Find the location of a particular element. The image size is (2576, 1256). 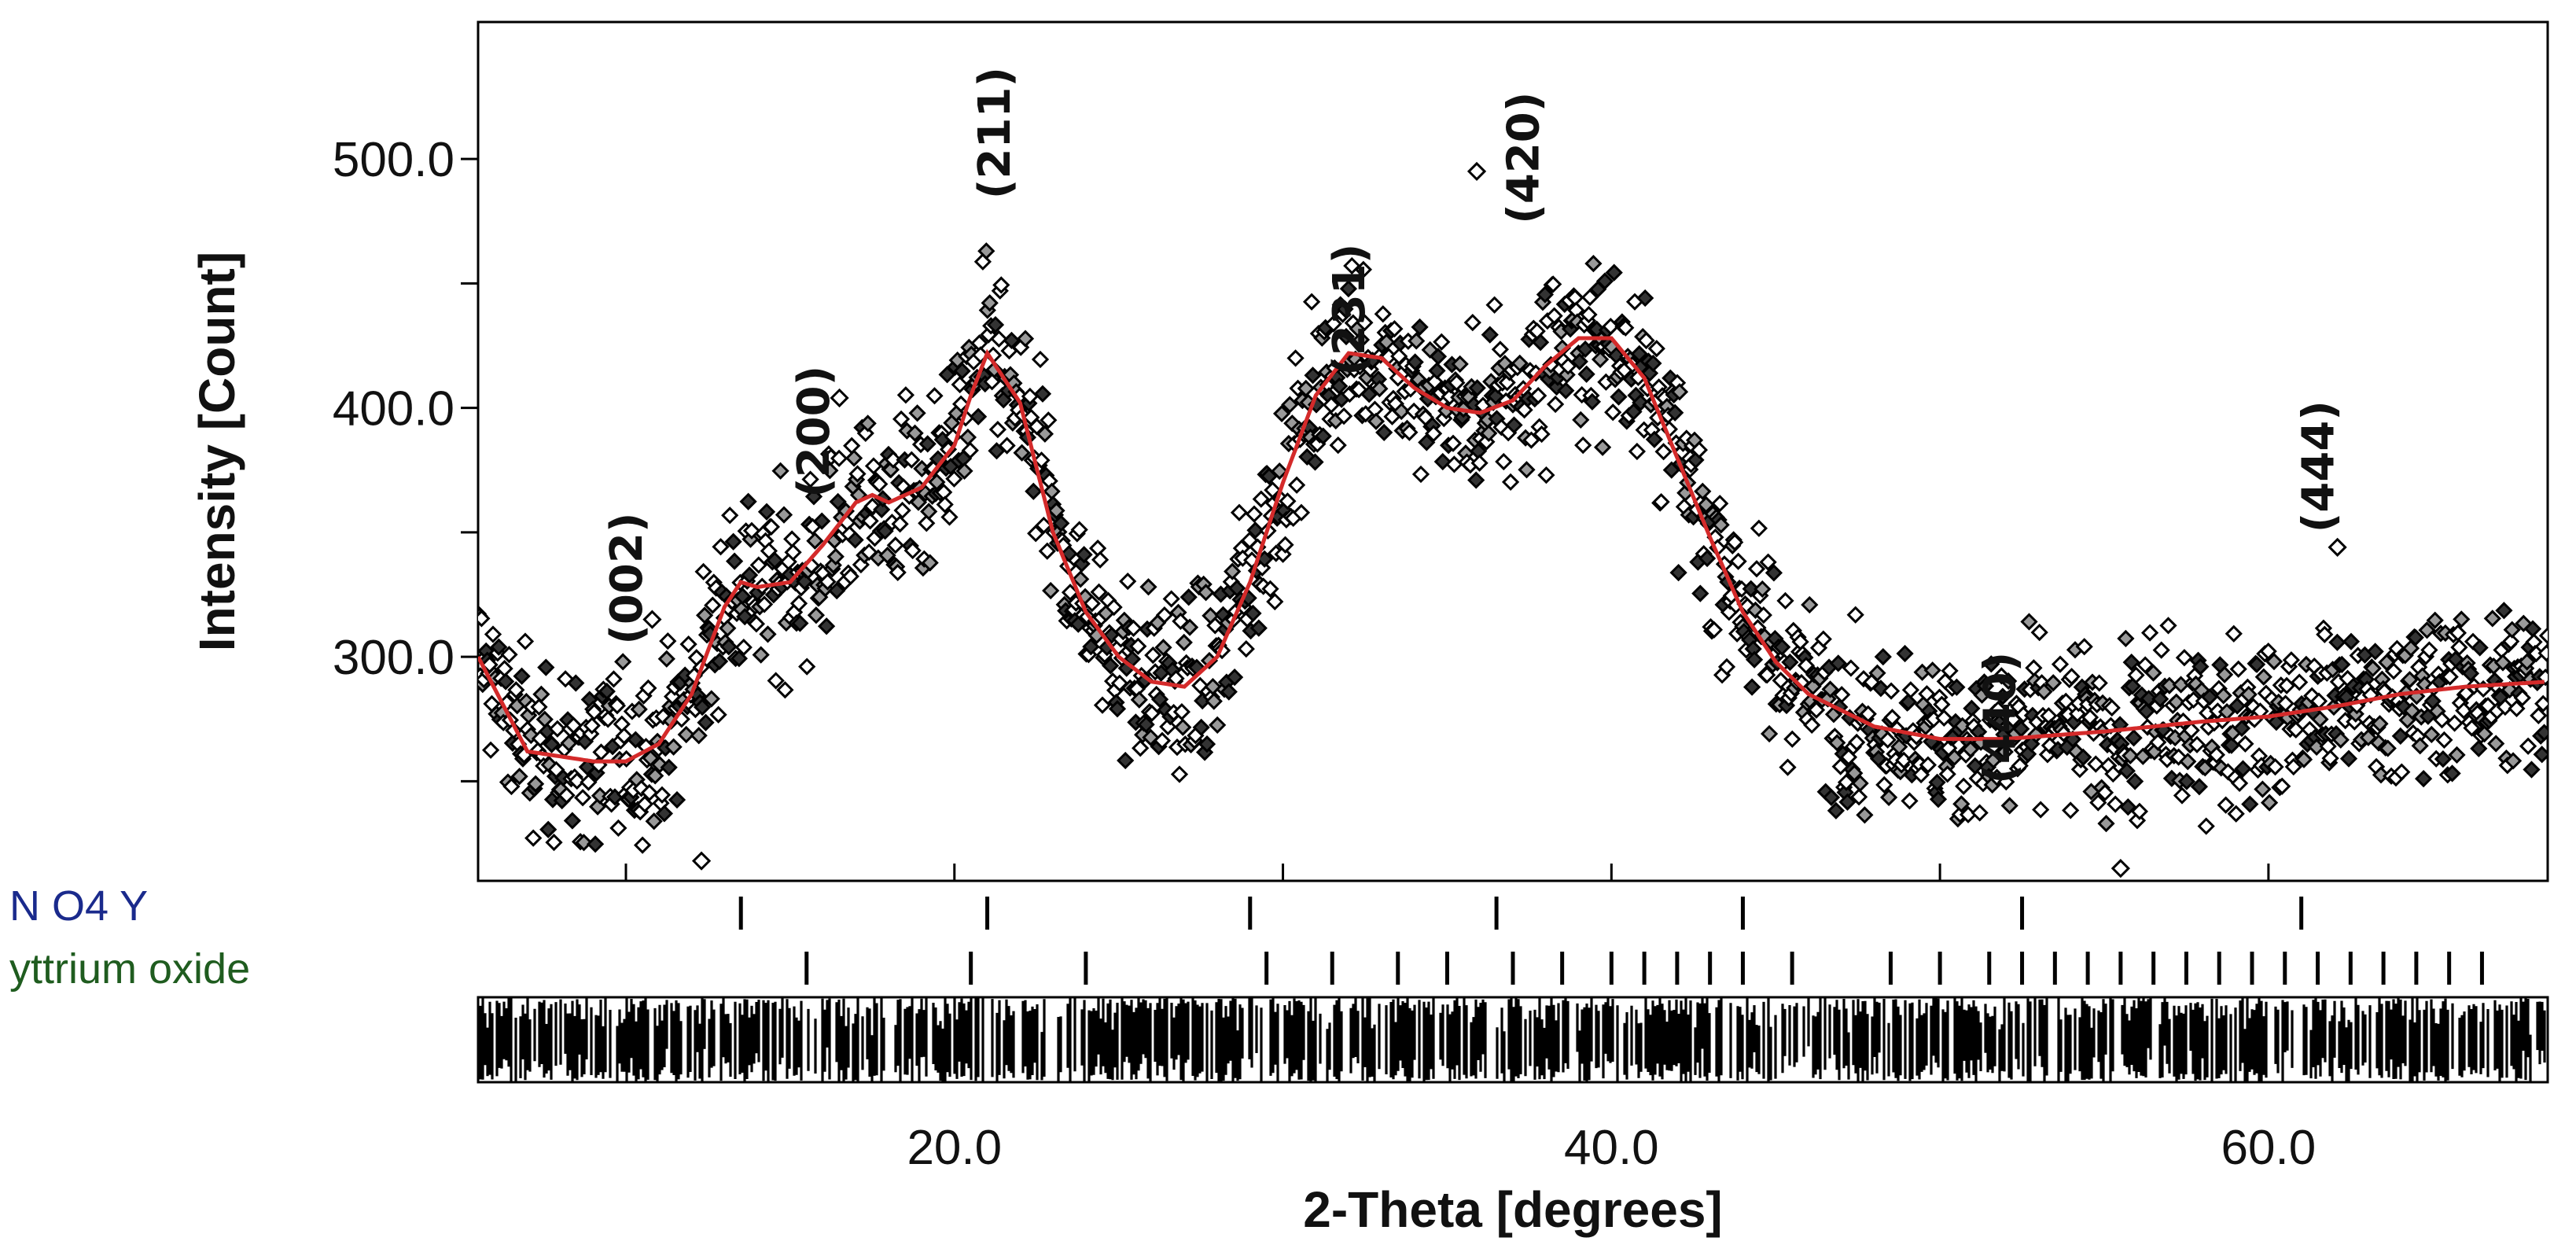

peak-label: (200) is located at coordinates (814, 432).